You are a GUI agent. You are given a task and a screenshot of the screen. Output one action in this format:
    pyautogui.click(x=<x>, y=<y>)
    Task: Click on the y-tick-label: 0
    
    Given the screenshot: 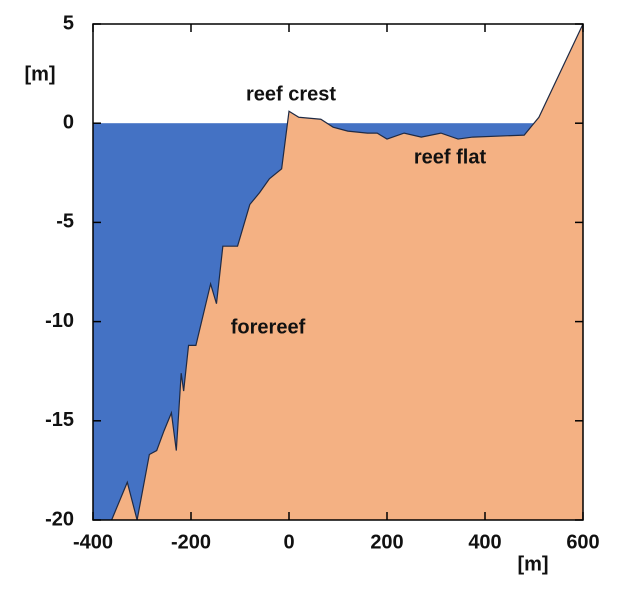 What is the action you would take?
    pyautogui.click(x=68, y=122)
    